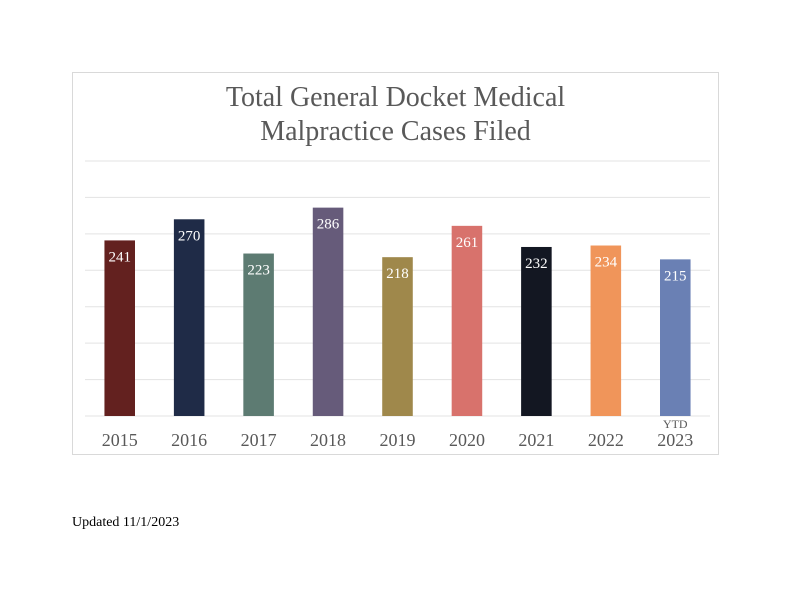 This screenshot has width=792, height=612. I want to click on data-label-2020: 261, so click(467, 243).